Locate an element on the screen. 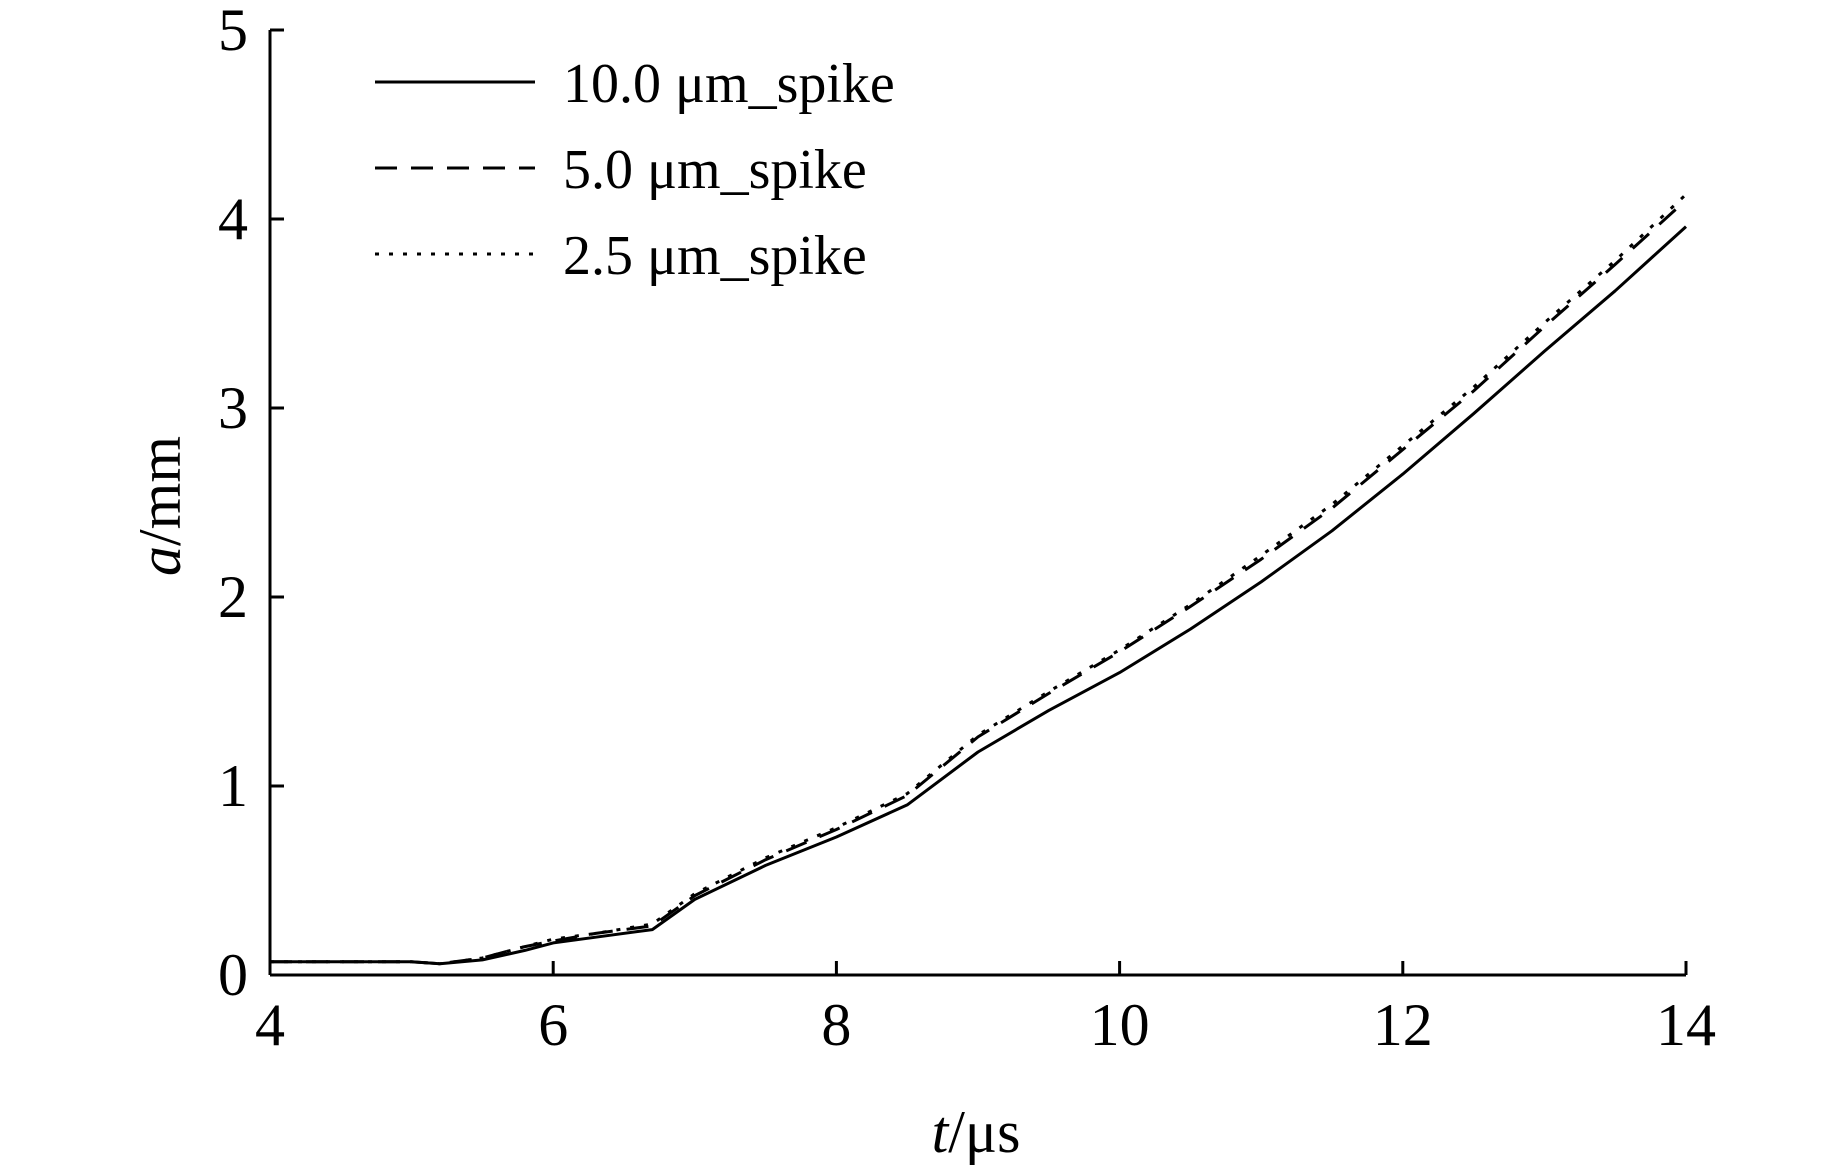 Image resolution: width=1843 pixels, height=1170 pixels. y-tick-label: 0 is located at coordinates (233, 975).